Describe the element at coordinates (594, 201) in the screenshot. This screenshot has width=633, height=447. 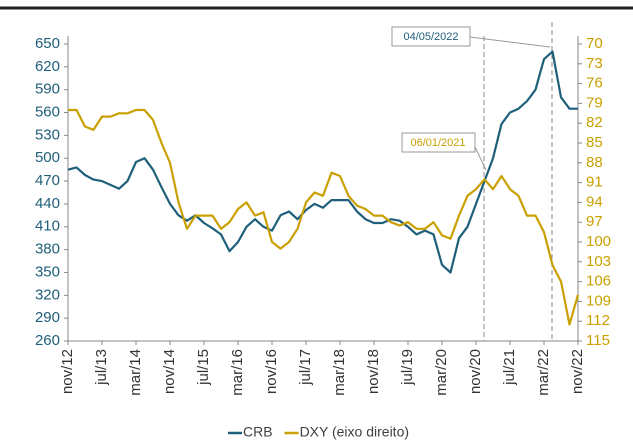
I see `y2-tick-label: 94` at that location.